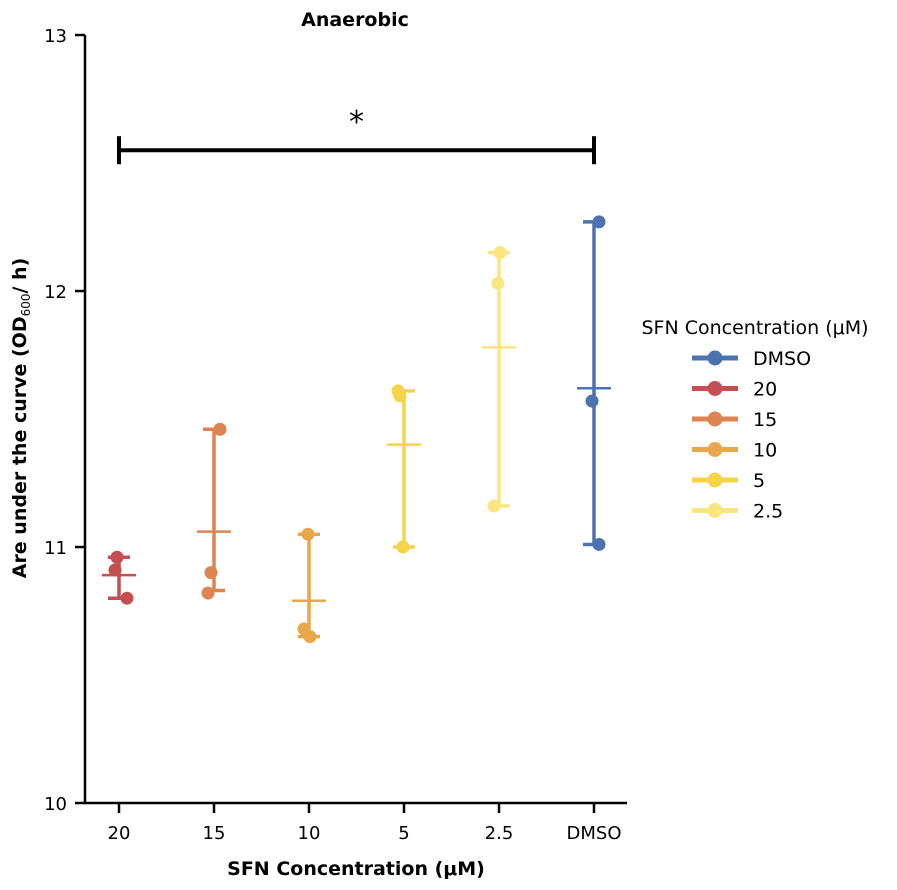  What do you see at coordinates (309, 833) in the screenshot?
I see `x-tick-label: 10` at bounding box center [309, 833].